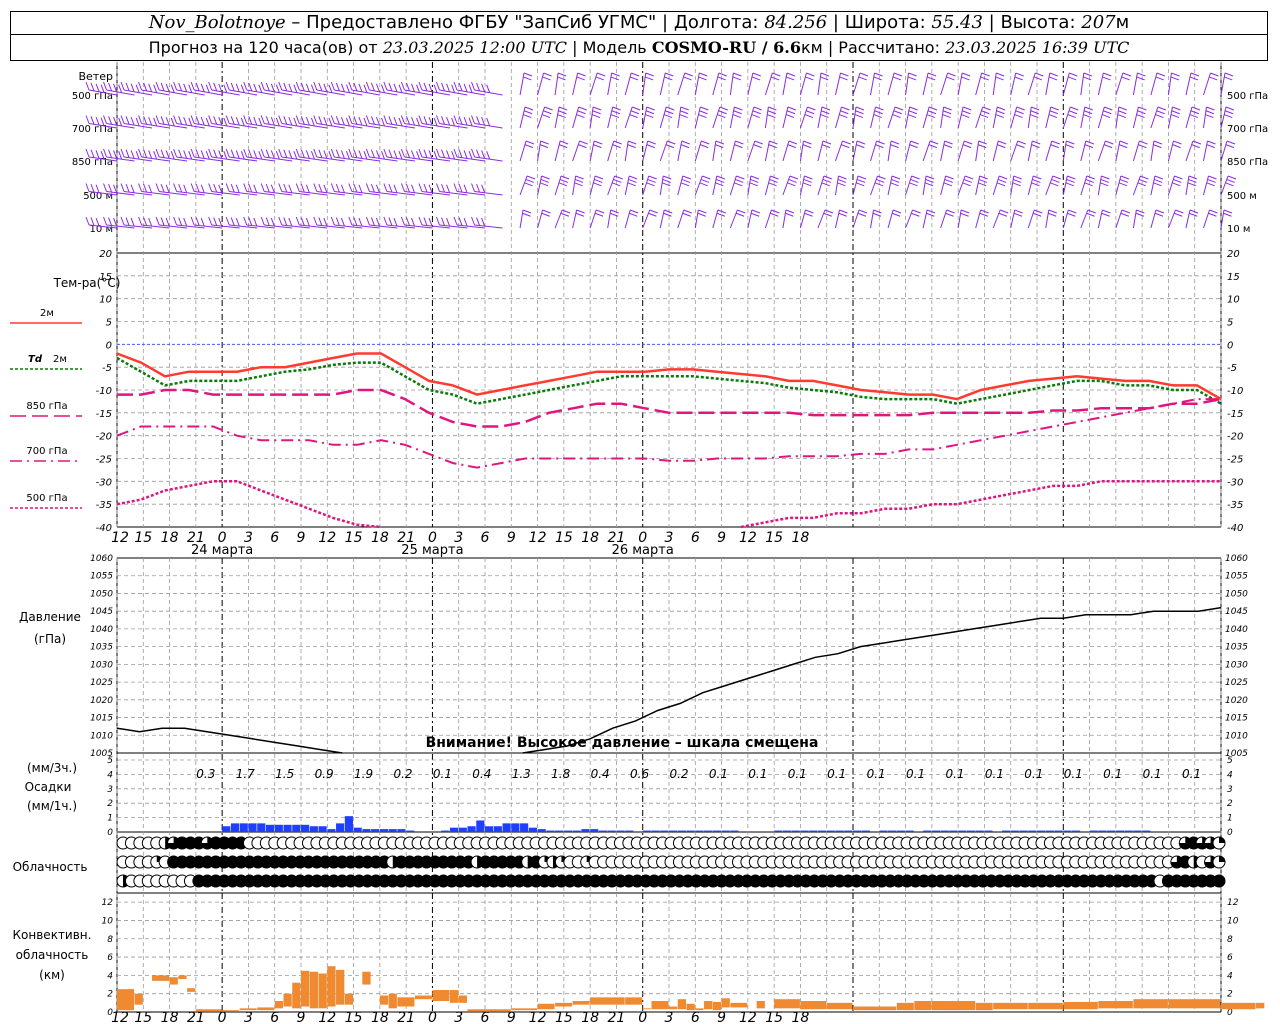  Describe the element at coordinates (170, 1017) in the screenshot. I see `time-tick-label: 18` at that location.